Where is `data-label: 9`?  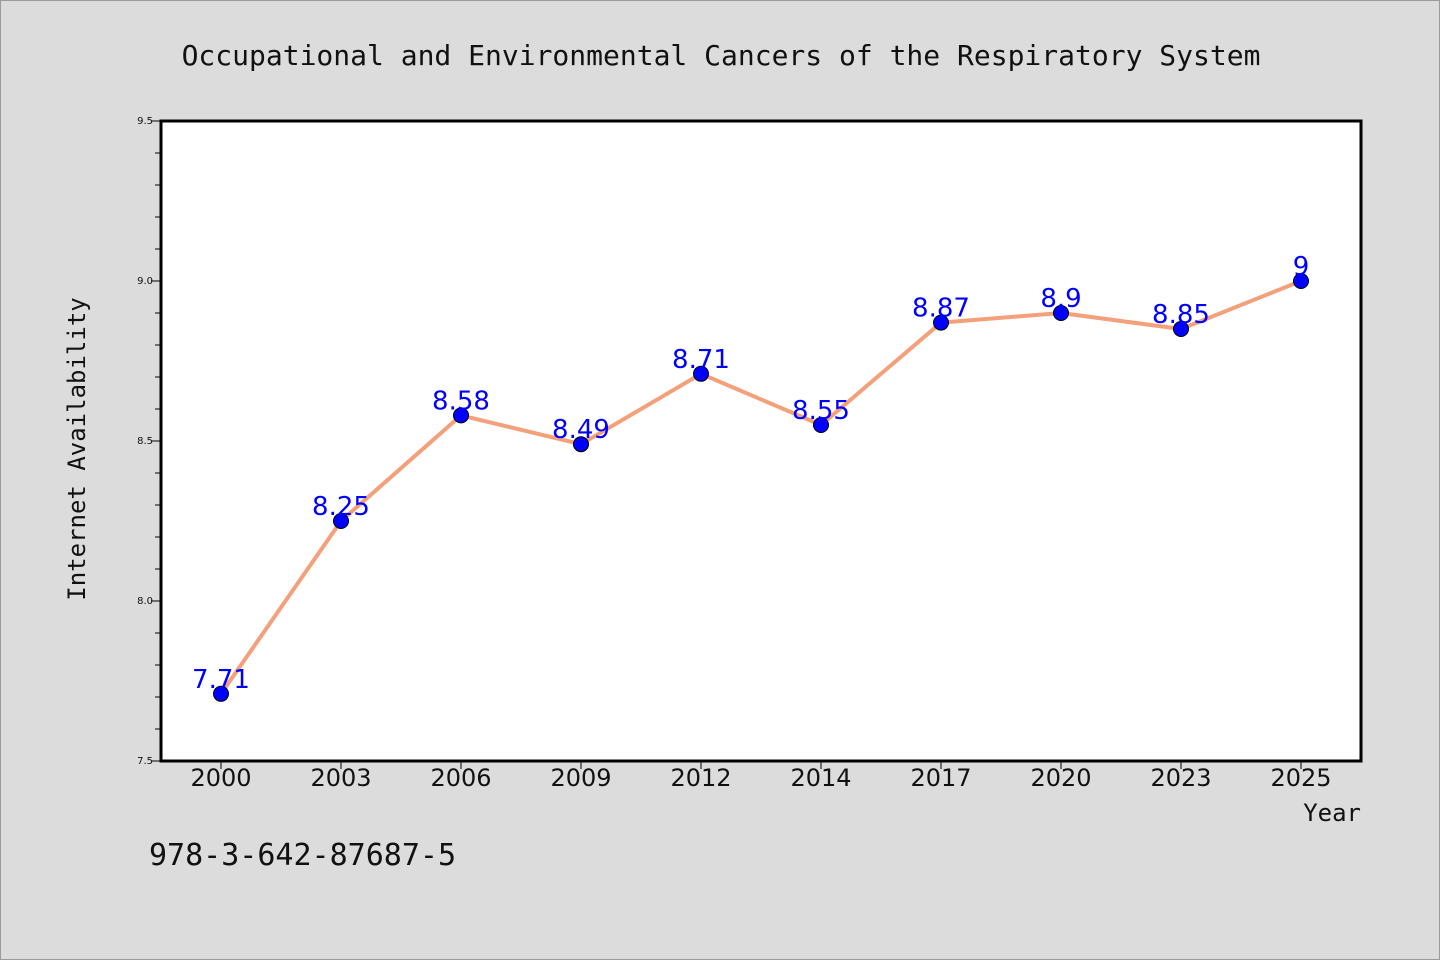
data-label: 9 is located at coordinates (1301, 267).